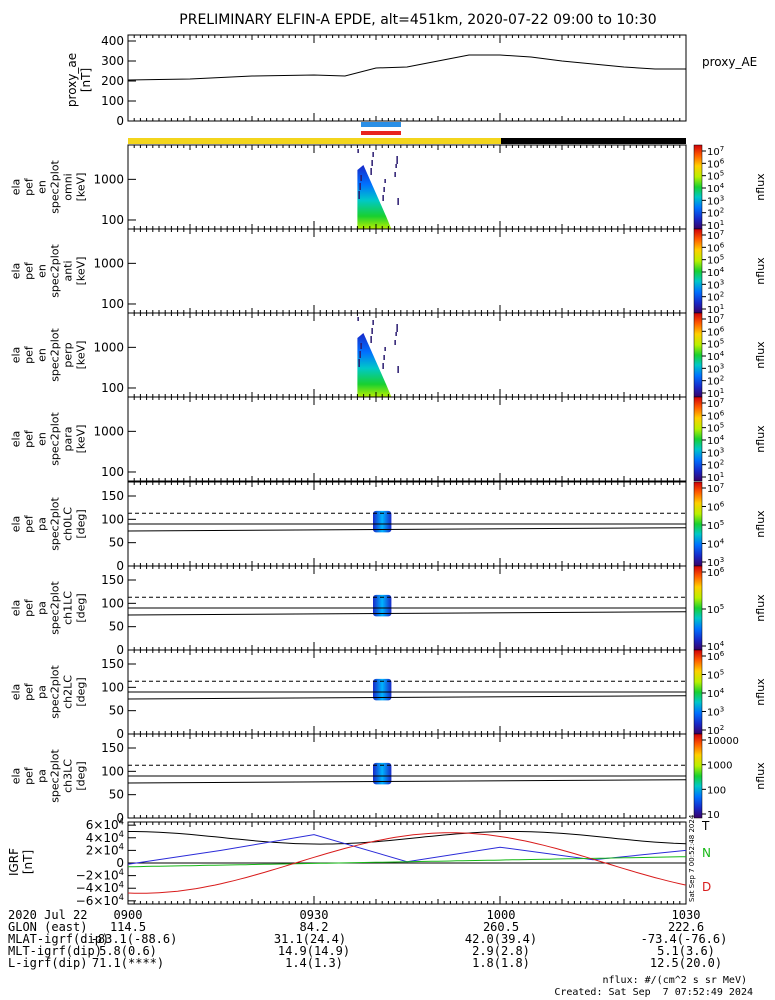  I want to click on panel-ylabel: [deg], so click(81, 775).